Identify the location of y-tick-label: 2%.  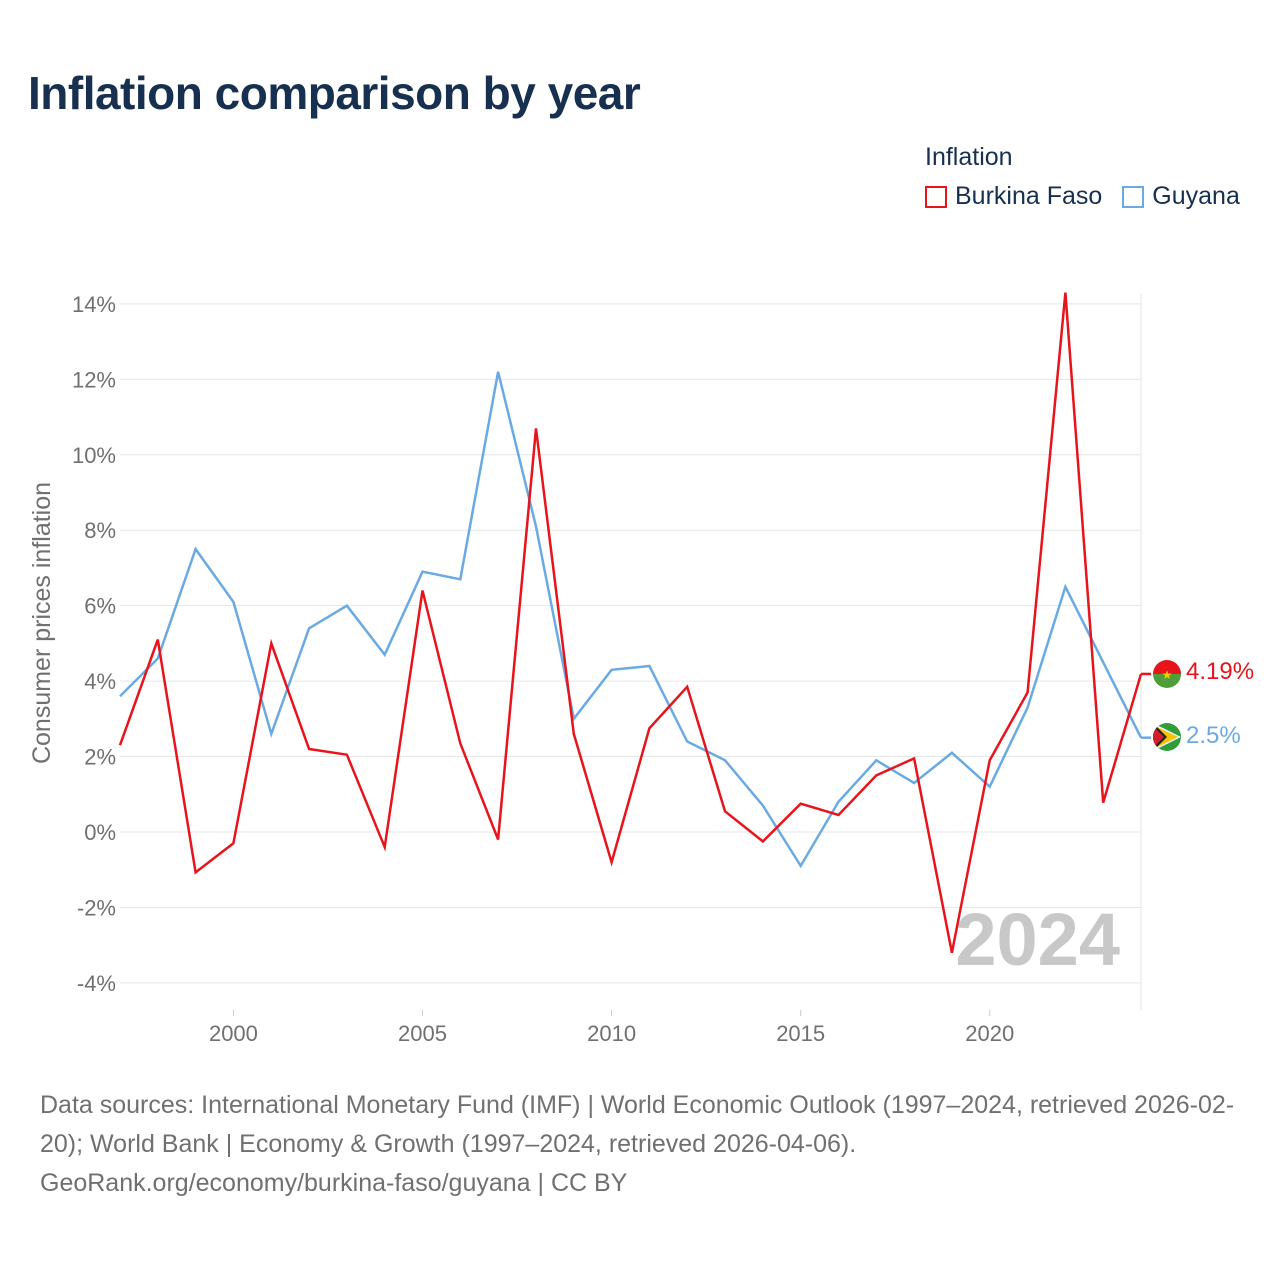
(100, 757).